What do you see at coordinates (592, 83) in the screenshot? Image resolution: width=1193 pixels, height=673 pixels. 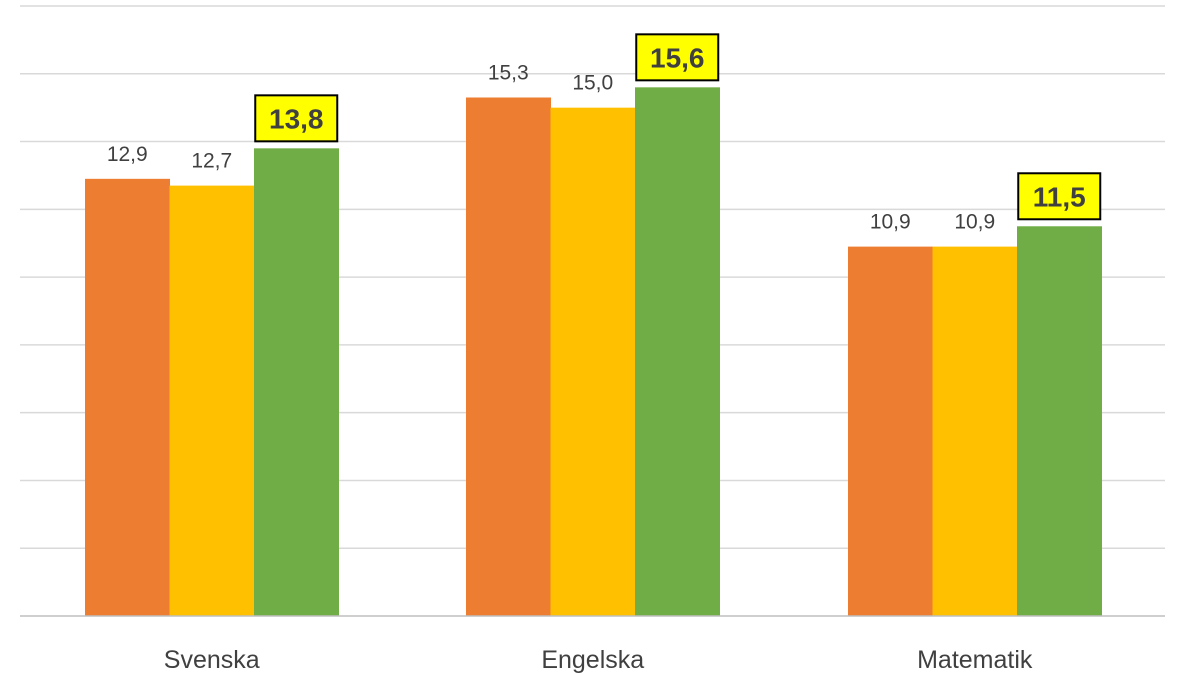 I see `value-label: 15,0` at bounding box center [592, 83].